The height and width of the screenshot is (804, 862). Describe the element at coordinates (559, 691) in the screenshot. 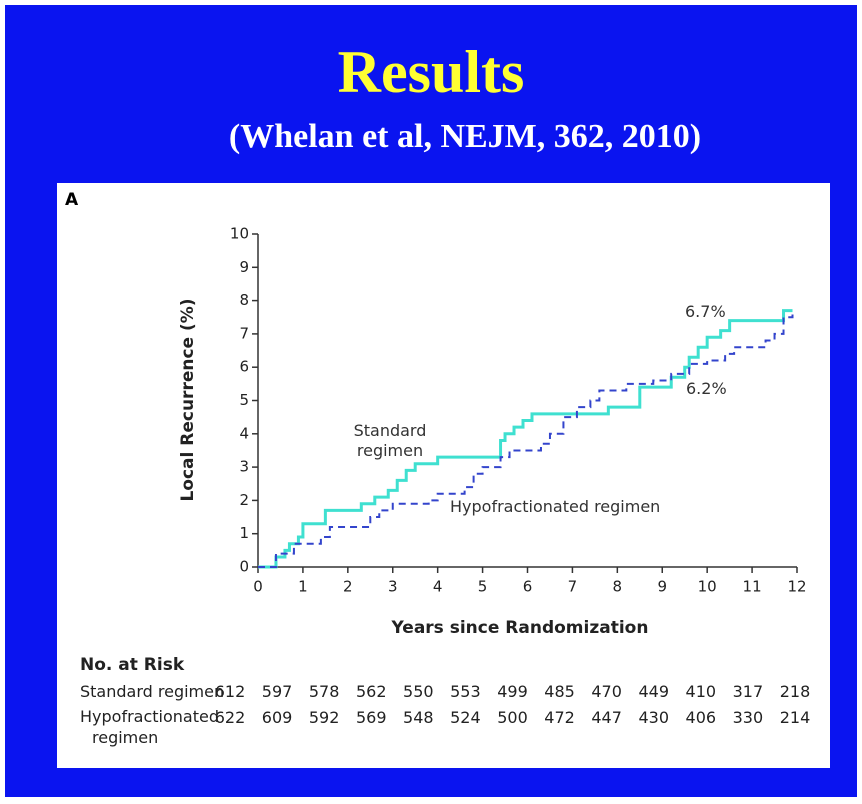

I see `risk-count: 485` at that location.